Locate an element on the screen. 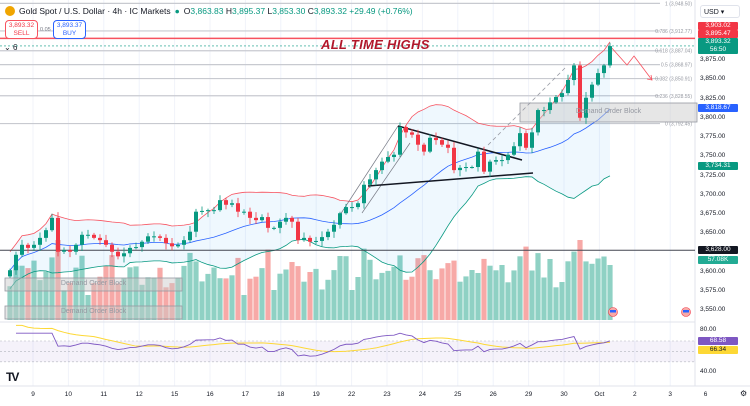 The image size is (750, 406). rsi-value-tag: 68.58 is located at coordinates (718, 341).